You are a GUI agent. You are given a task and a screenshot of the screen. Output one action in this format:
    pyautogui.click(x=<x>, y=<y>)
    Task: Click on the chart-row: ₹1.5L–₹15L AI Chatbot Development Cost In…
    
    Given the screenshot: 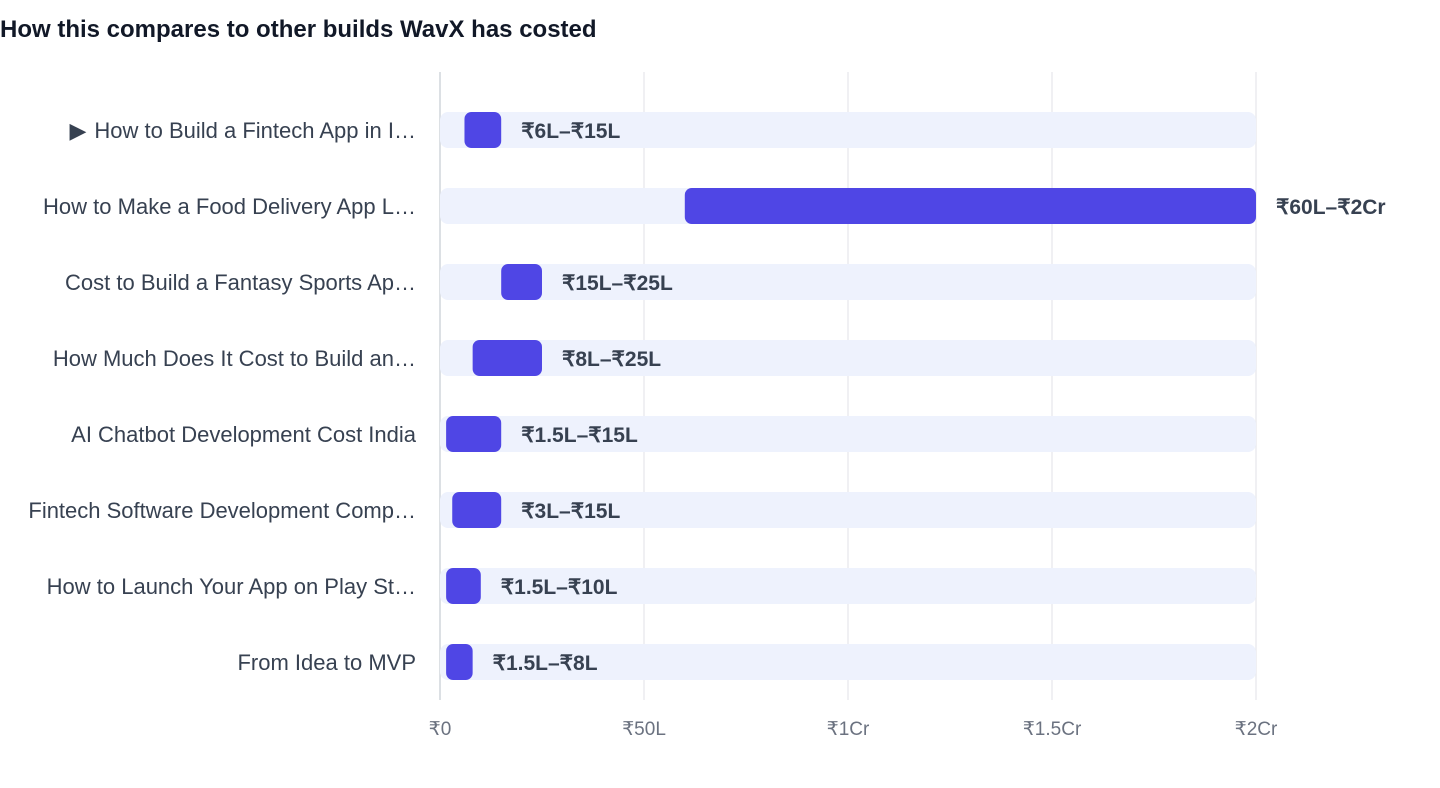 What is the action you would take?
    pyautogui.click(x=663, y=434)
    